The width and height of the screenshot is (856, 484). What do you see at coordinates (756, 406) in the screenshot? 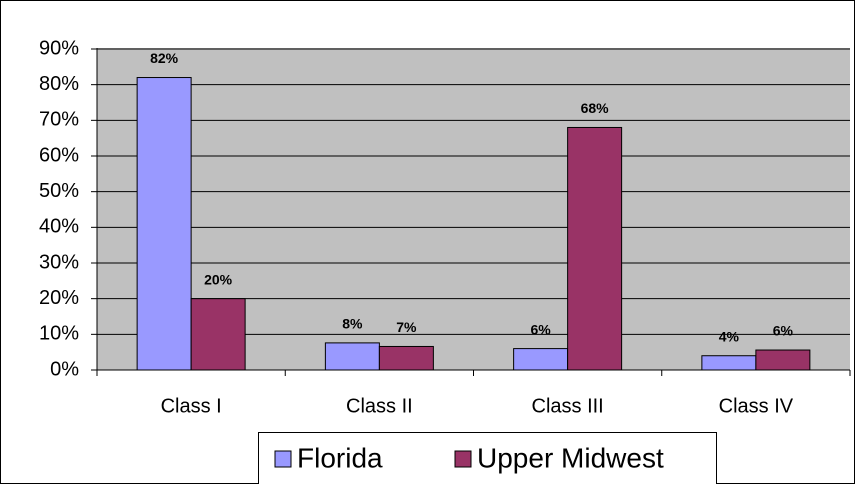
I see `x-tick-label: Class IV` at bounding box center [756, 406].